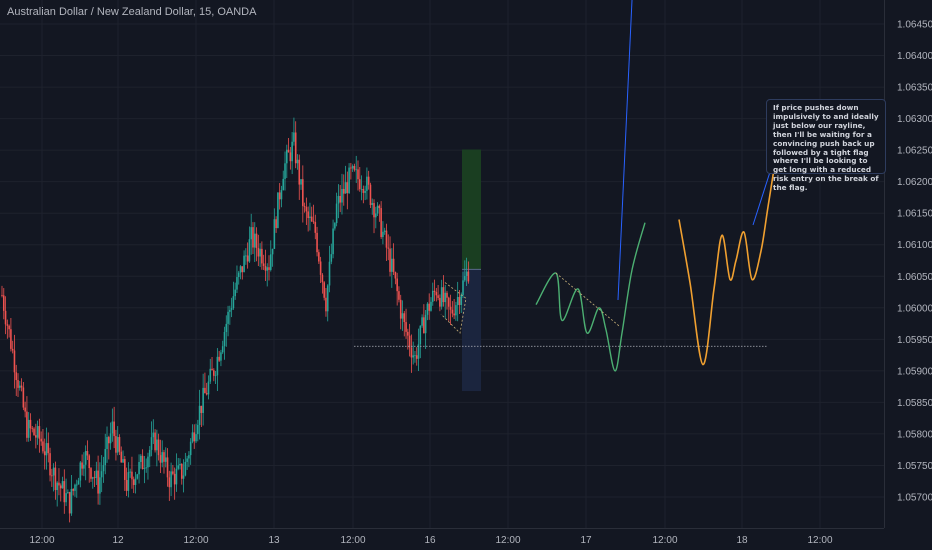  What do you see at coordinates (728, 254) in the screenshot?
I see `orange-projection-path` at bounding box center [728, 254].